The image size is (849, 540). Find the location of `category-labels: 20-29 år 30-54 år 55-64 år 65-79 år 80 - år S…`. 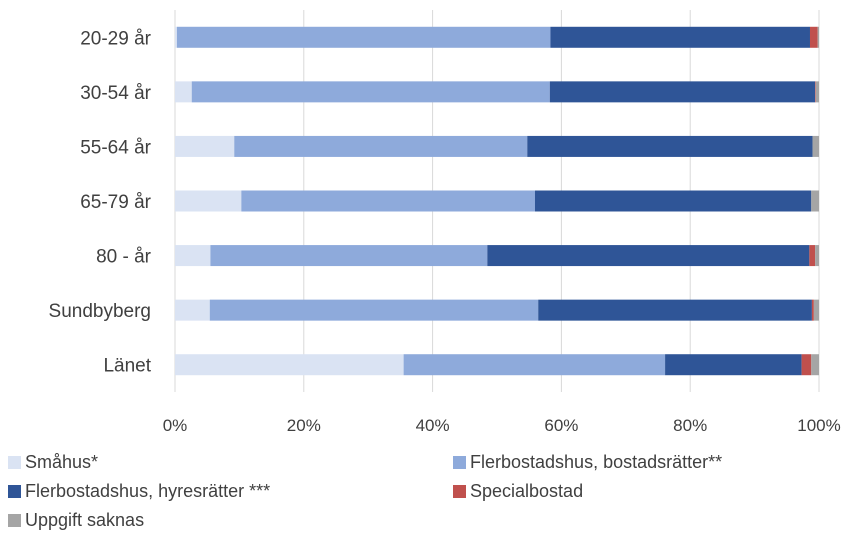

category-labels: 20-29 år 30-54 år 55-64 år 65-79 år 80 - år S… is located at coordinates (100, 202).